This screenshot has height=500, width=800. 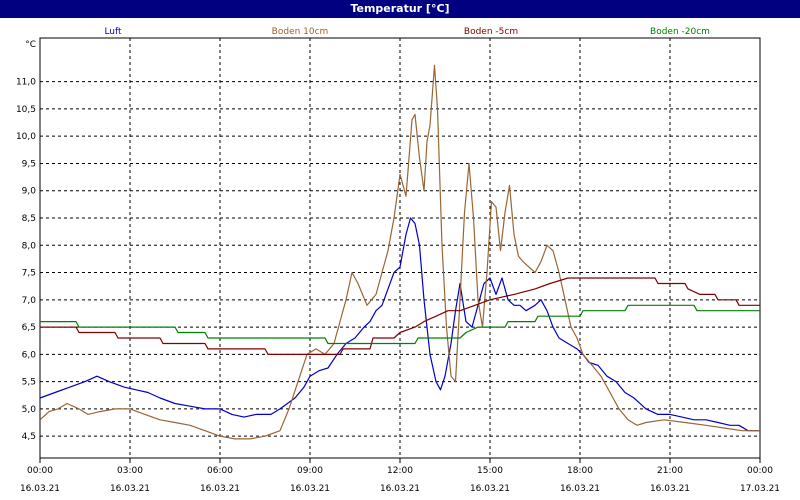 I want to click on legend-entry: Luft, so click(x=113, y=32).